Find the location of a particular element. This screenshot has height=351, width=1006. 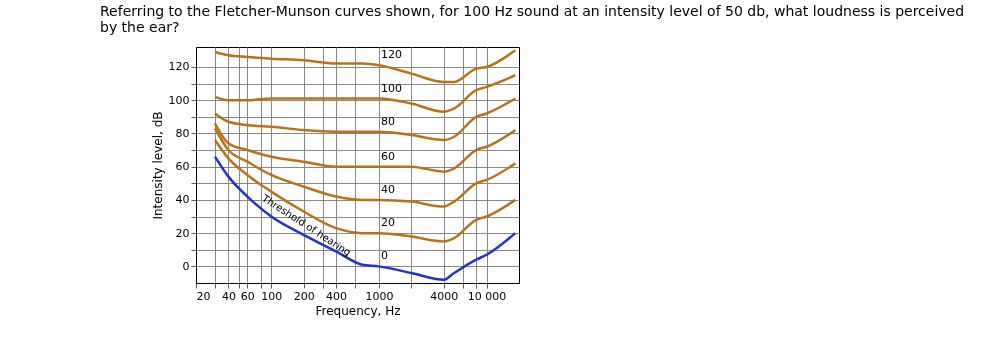

x-tick-label: 100 is located at coordinates (272, 296).